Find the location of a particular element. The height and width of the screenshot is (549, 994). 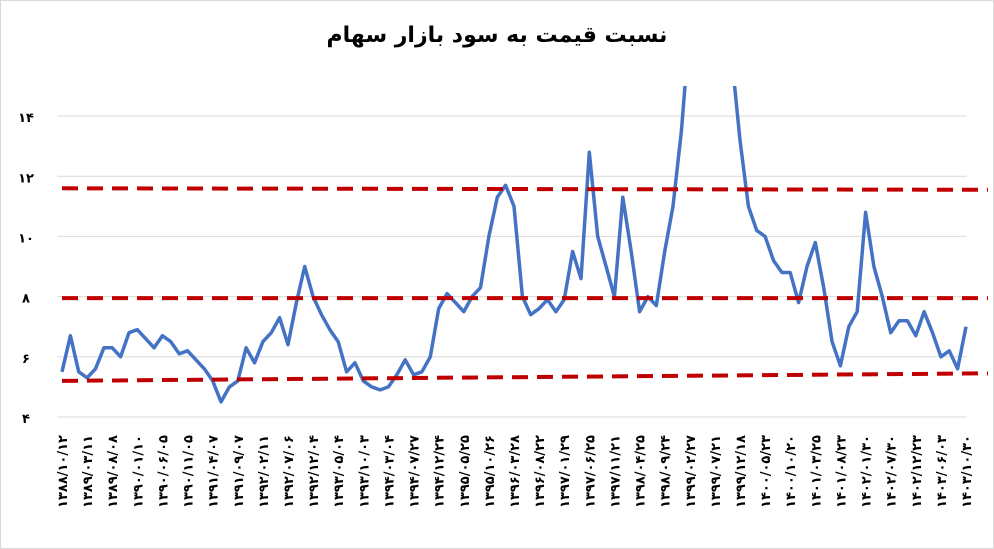

x-tick-label: ۱۳۹۱/۰۴/۰۷ is located at coordinates (214, 471).